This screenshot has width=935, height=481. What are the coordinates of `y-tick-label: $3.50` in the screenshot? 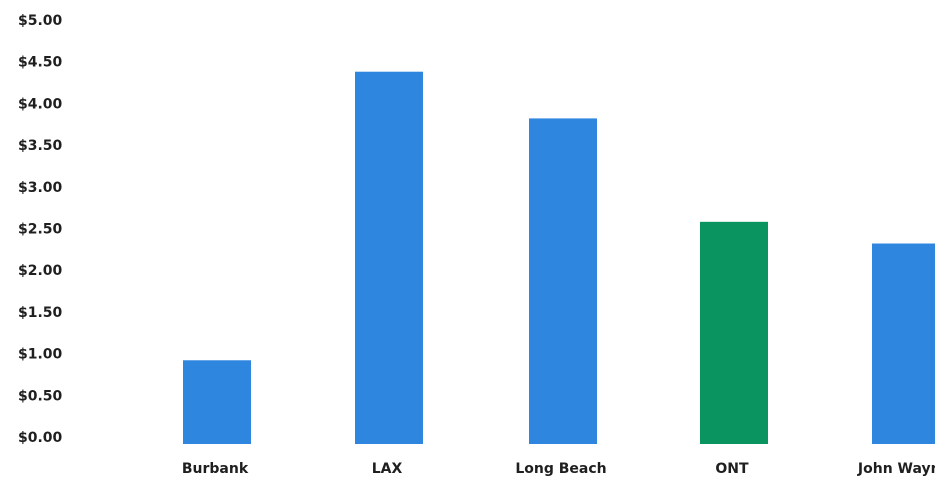 It's located at (40, 146).